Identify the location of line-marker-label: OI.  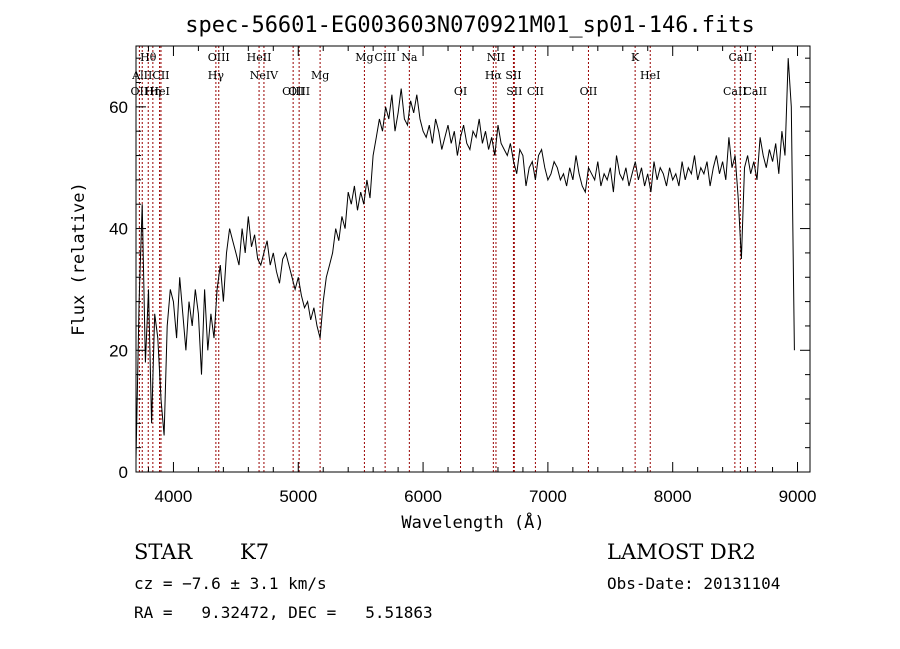
(460, 91).